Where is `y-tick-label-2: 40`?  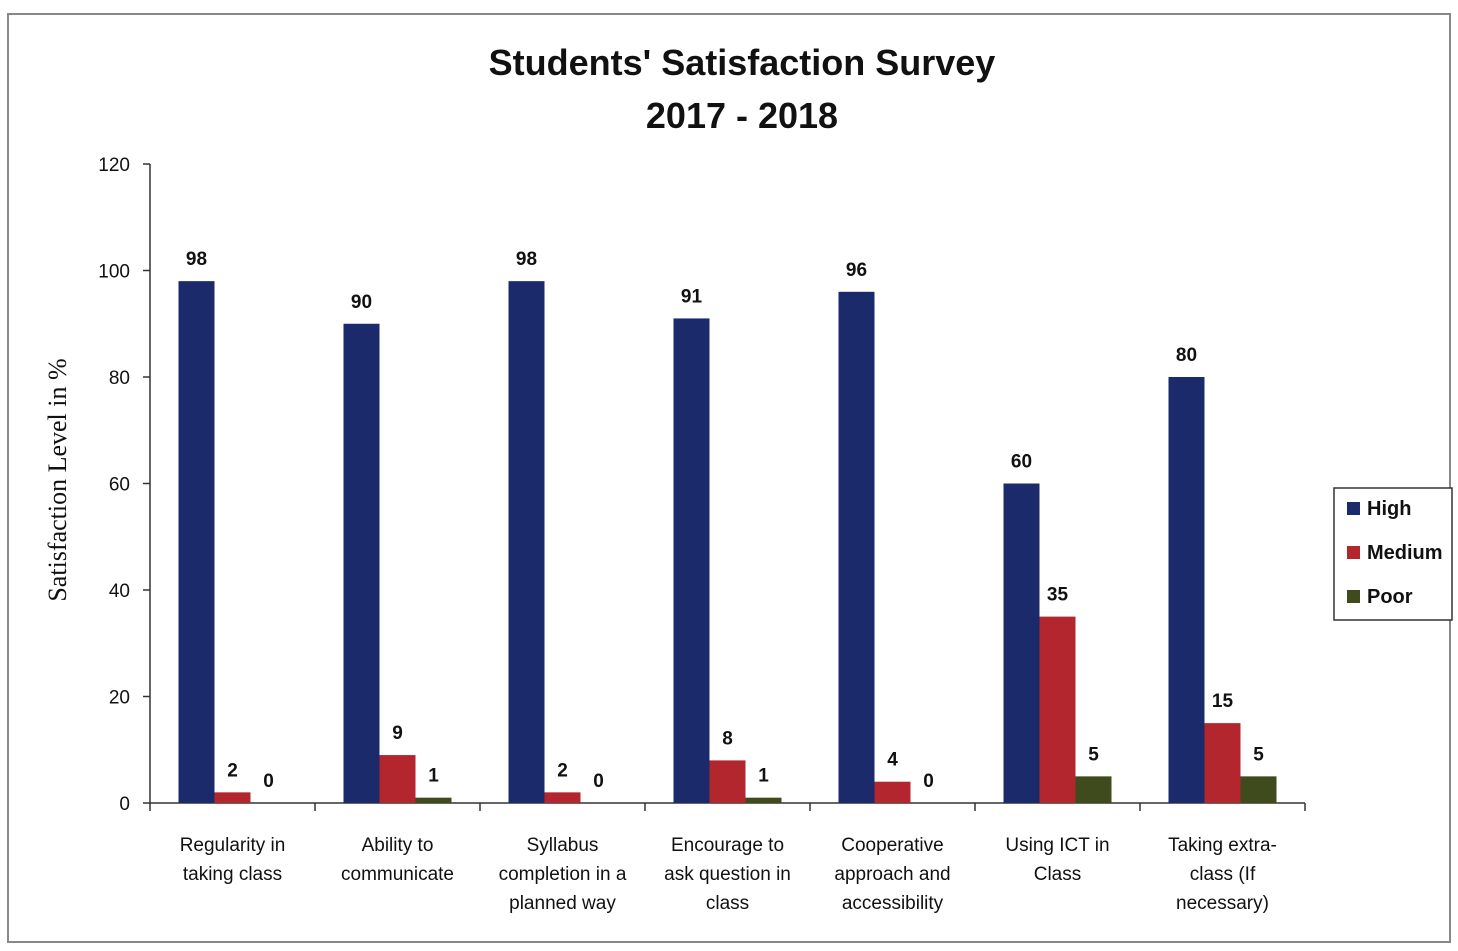
y-tick-label-2: 40 is located at coordinates (119, 591).